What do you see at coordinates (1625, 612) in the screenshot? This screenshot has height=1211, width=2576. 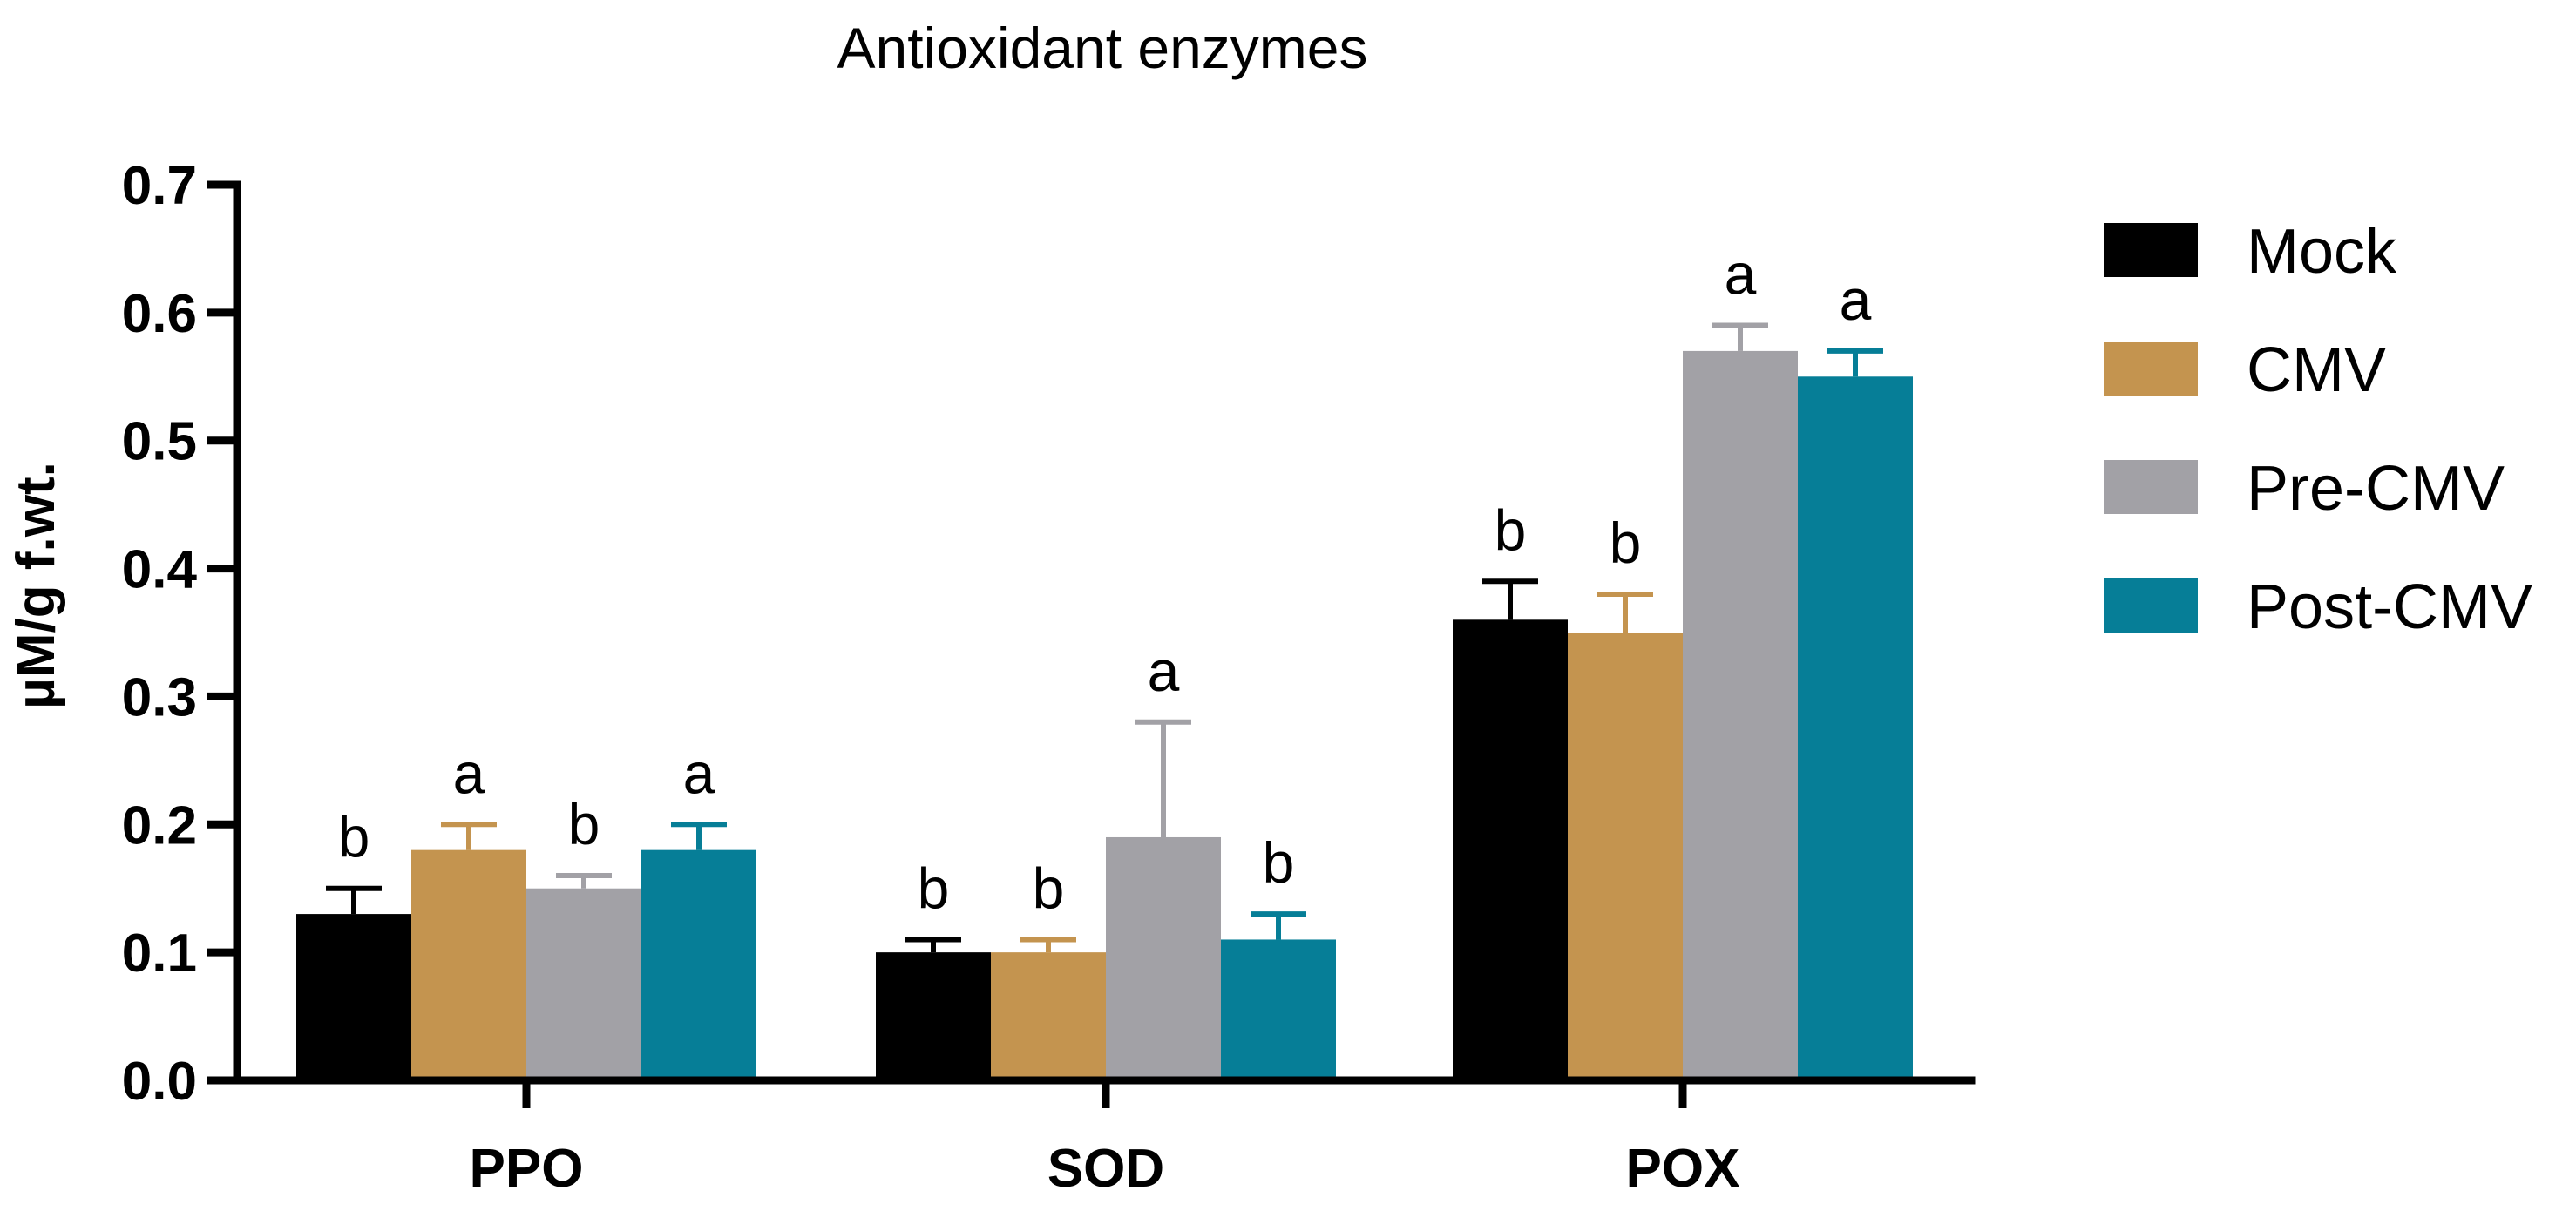 I see `error-bar-cmv-pox` at bounding box center [1625, 612].